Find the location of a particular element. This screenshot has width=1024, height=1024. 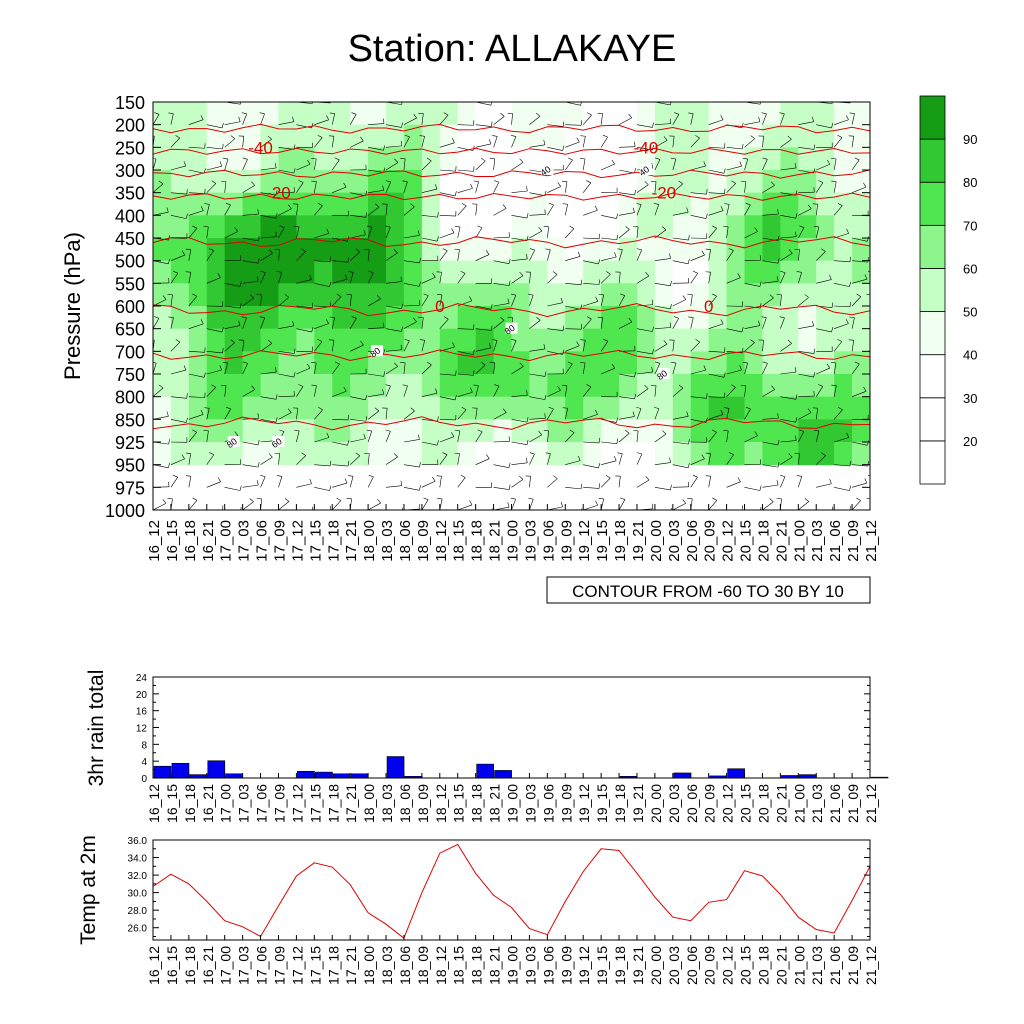

x-tick-label: 20_03 is located at coordinates (674, 541).